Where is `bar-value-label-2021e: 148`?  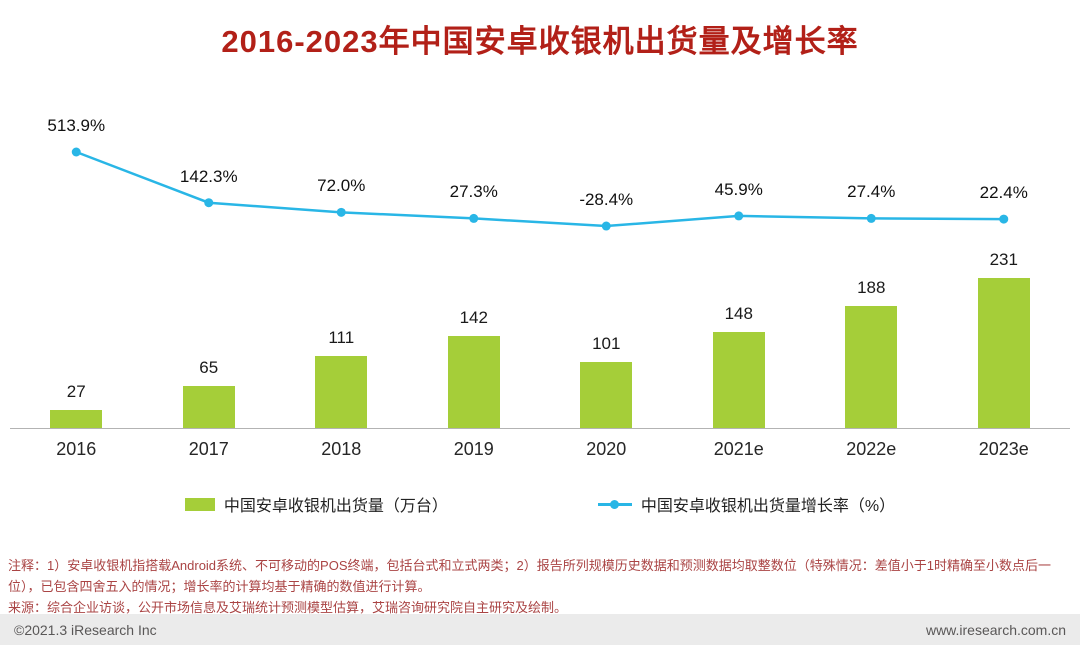
bar-value-label-2021e: 148 is located at coordinates (738, 313).